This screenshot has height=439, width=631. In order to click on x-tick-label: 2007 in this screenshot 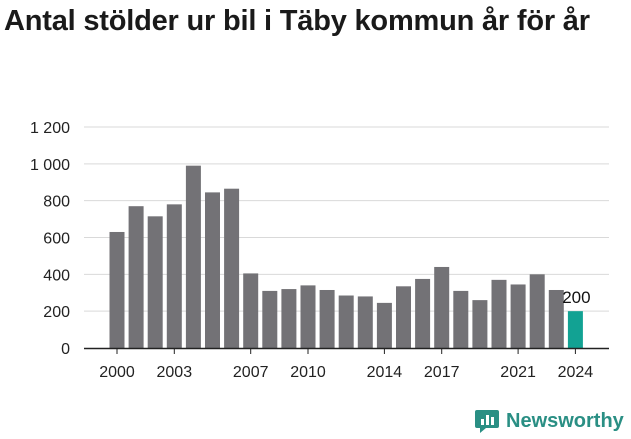, I will do `click(251, 372)`.